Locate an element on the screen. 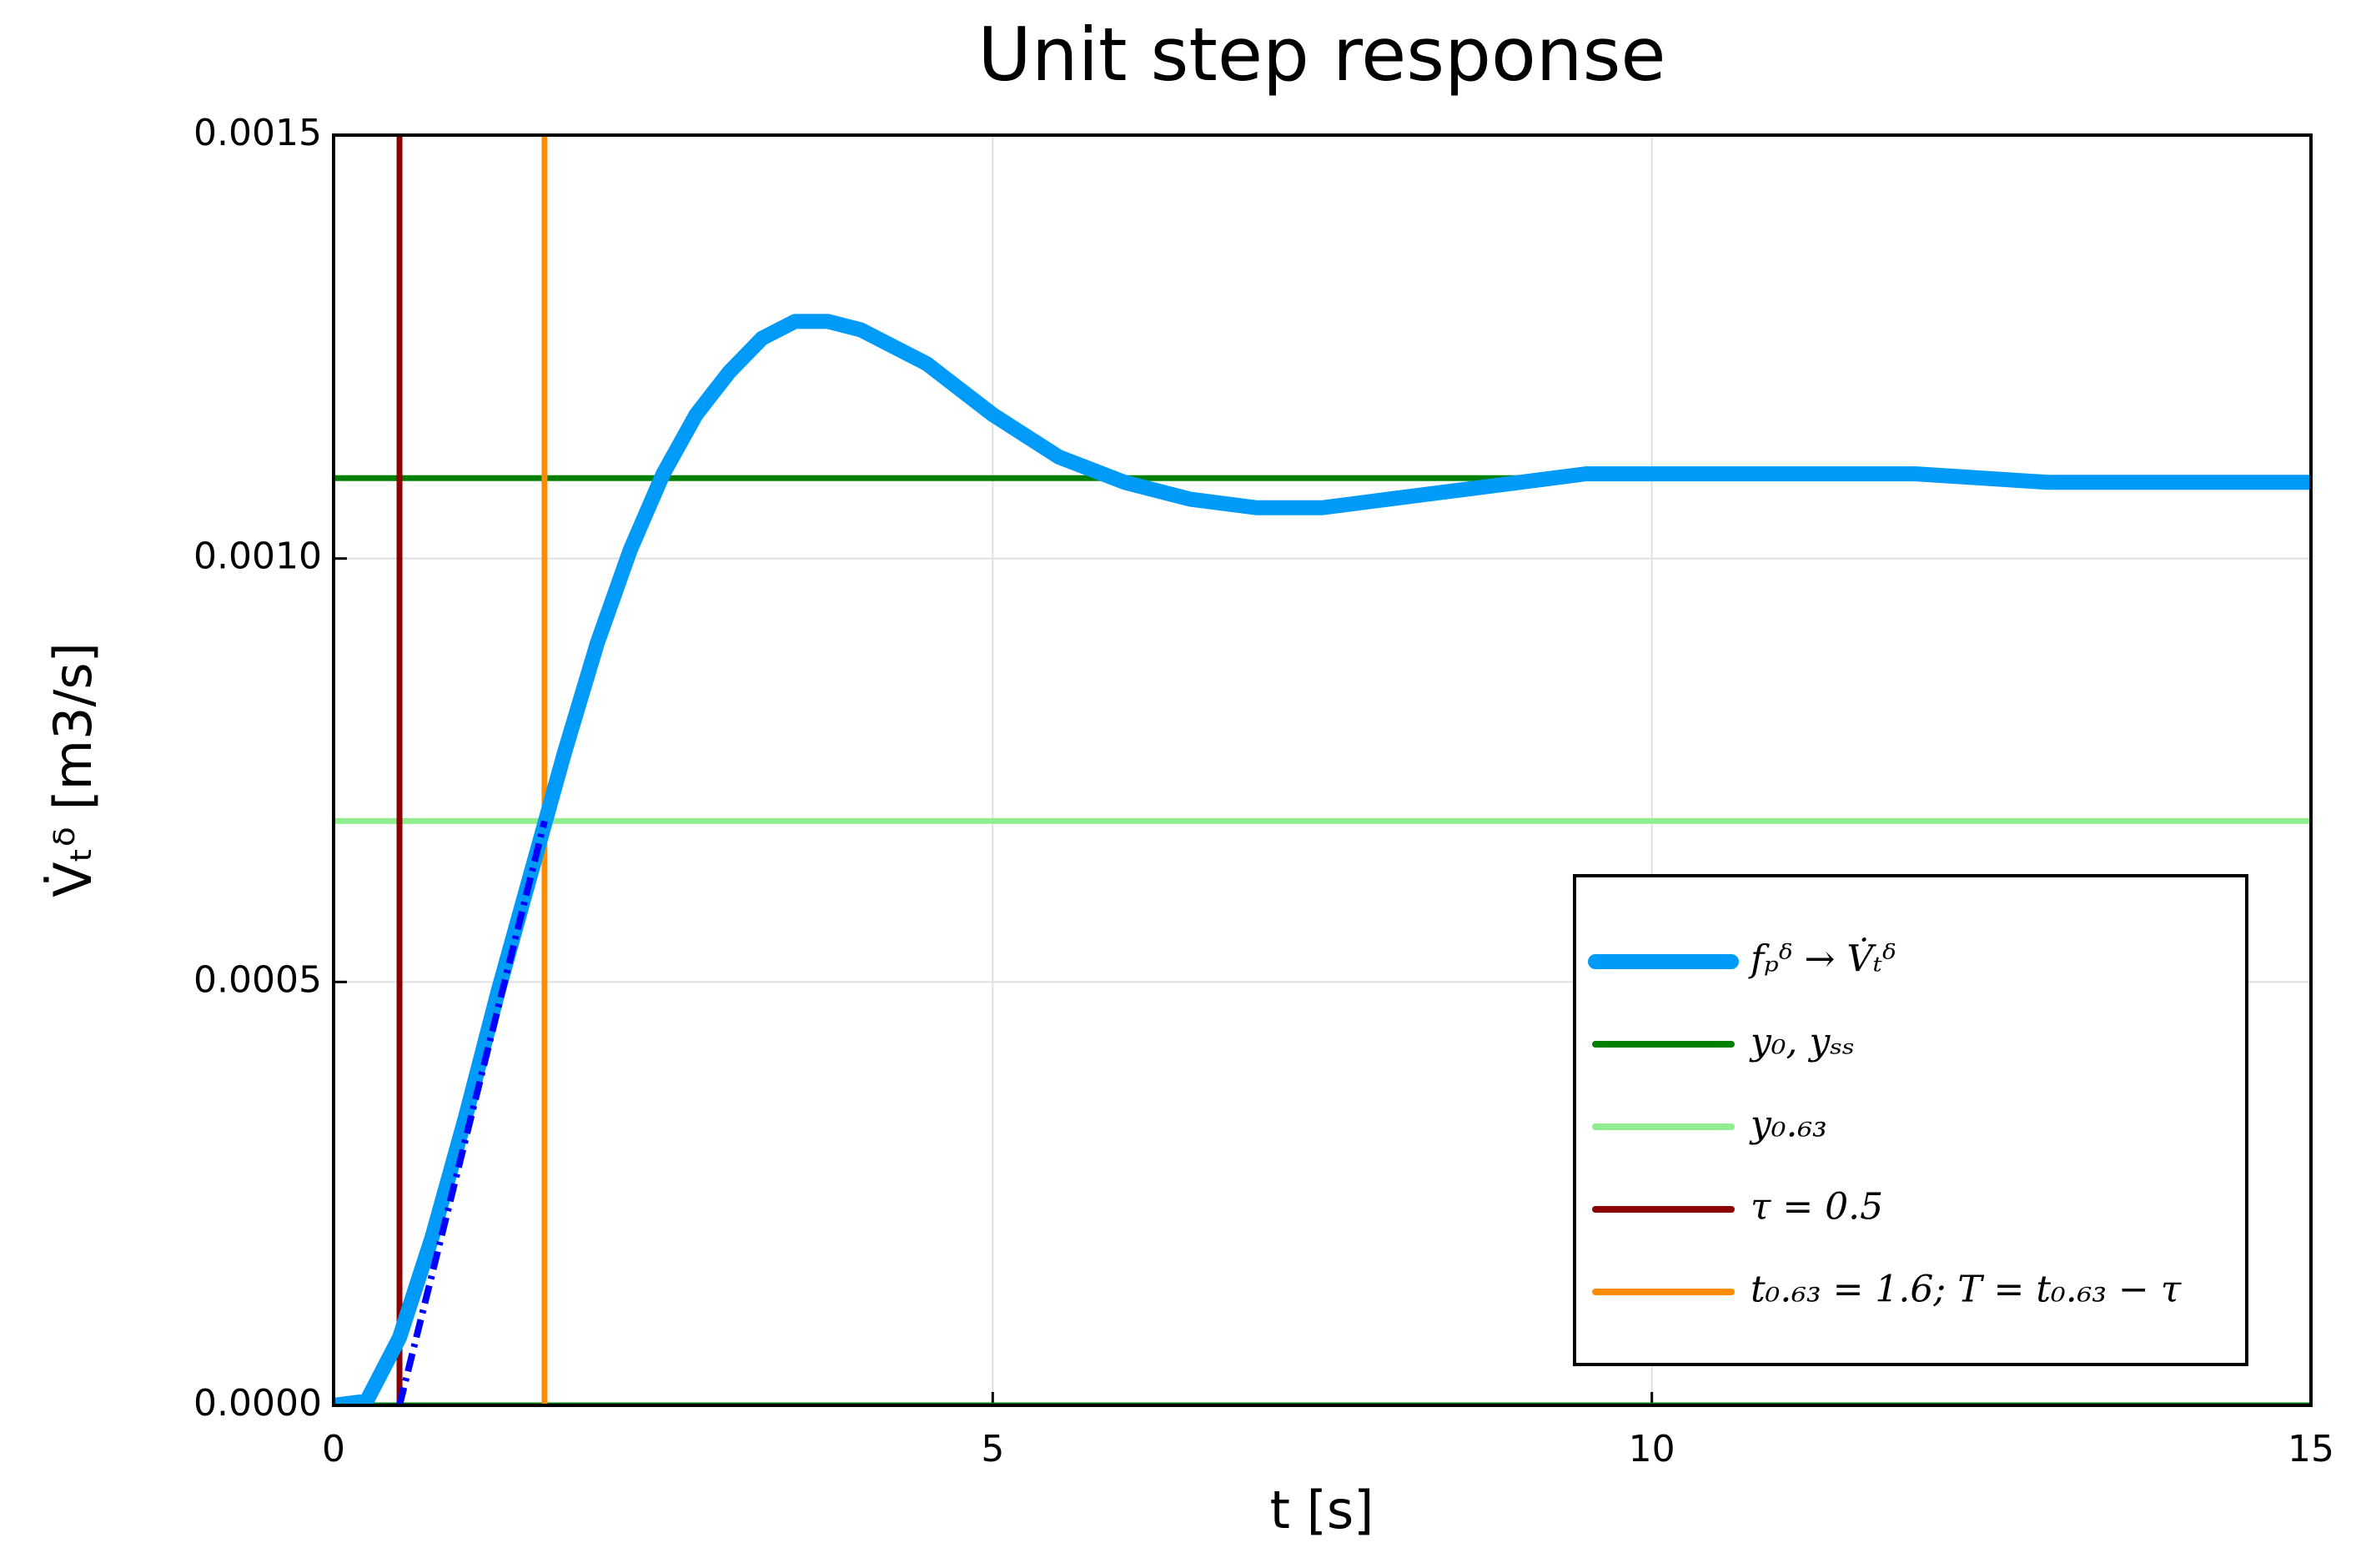  y-axis-label: V̇ₜᵟ [m3/s] is located at coordinates (73, 769).